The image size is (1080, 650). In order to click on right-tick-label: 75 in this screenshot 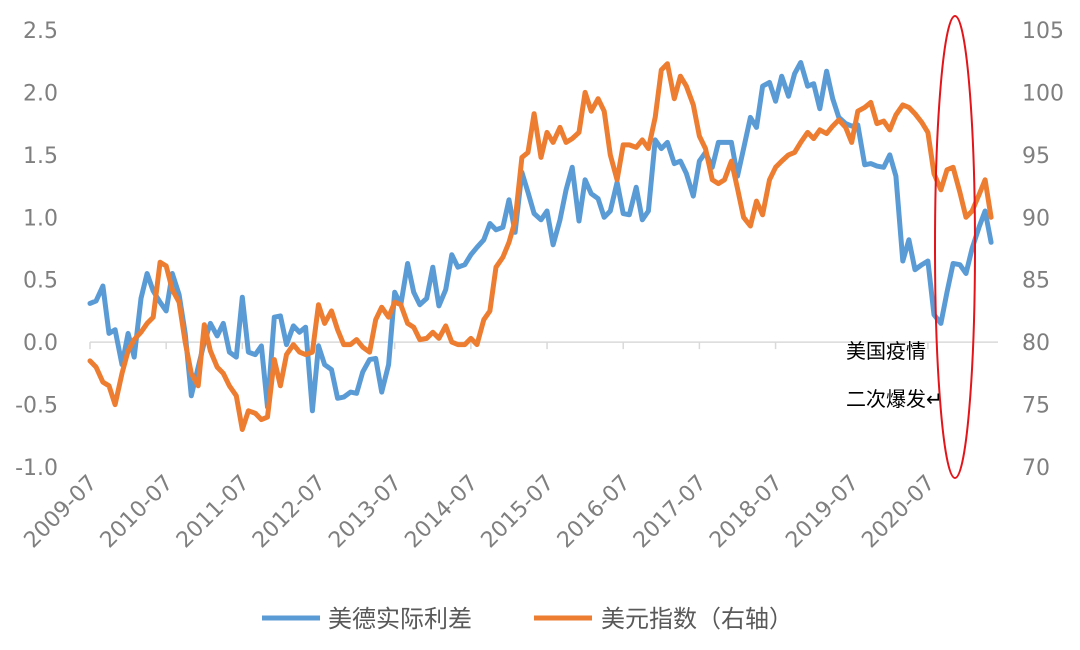, I will do `click(1036, 406)`.